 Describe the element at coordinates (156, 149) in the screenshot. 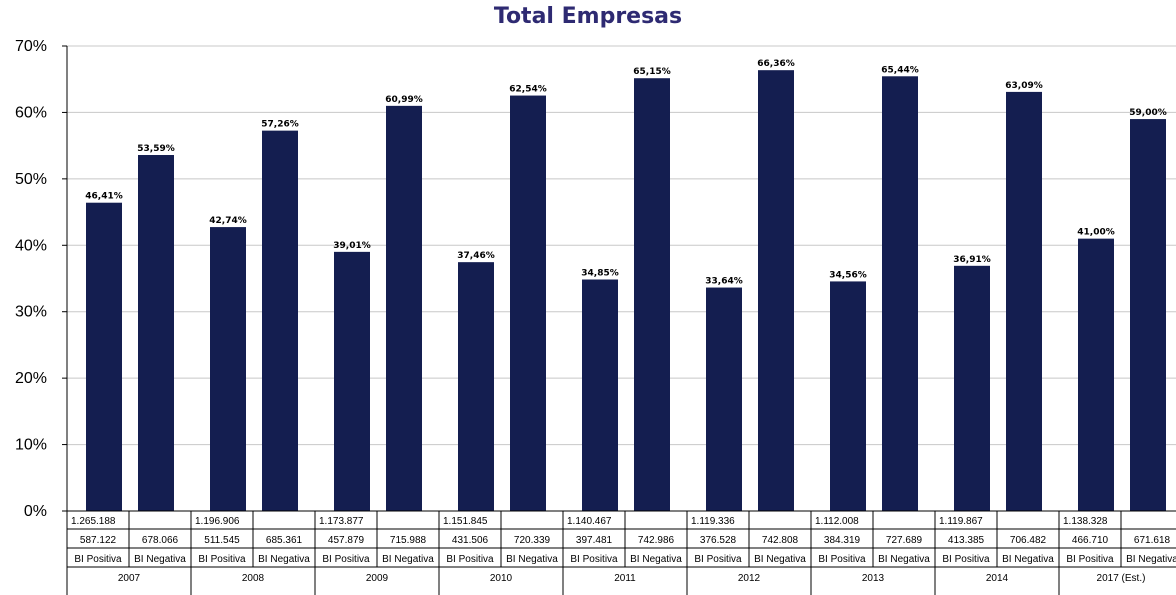

I see `data-label: 53,59%` at that location.